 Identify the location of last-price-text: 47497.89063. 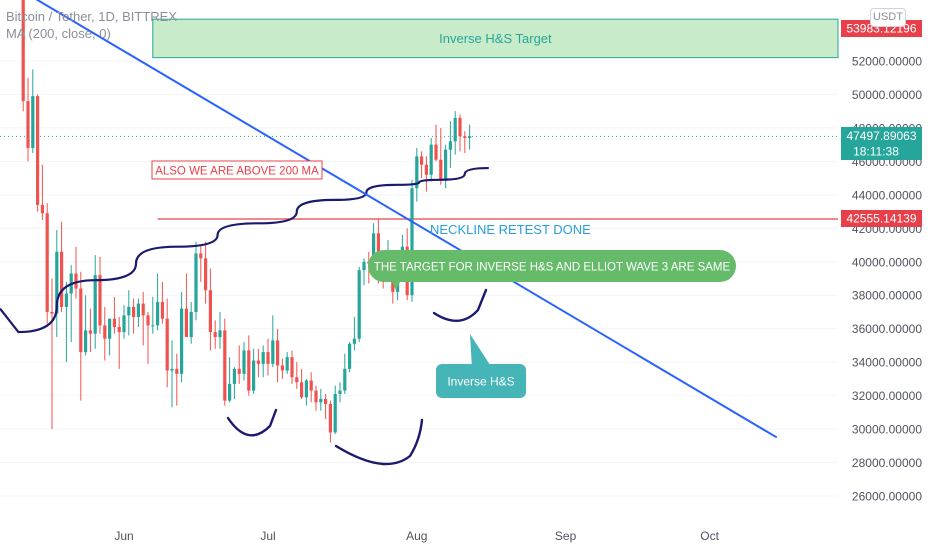
(881, 136).